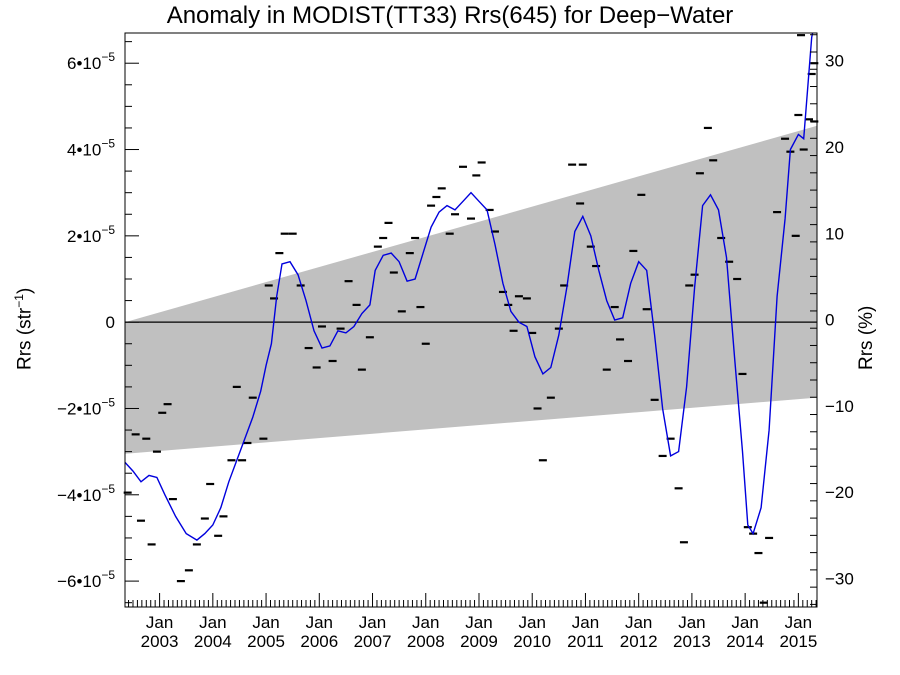  Describe the element at coordinates (834, 233) in the screenshot. I see `y-right-tick-label: 10` at that location.